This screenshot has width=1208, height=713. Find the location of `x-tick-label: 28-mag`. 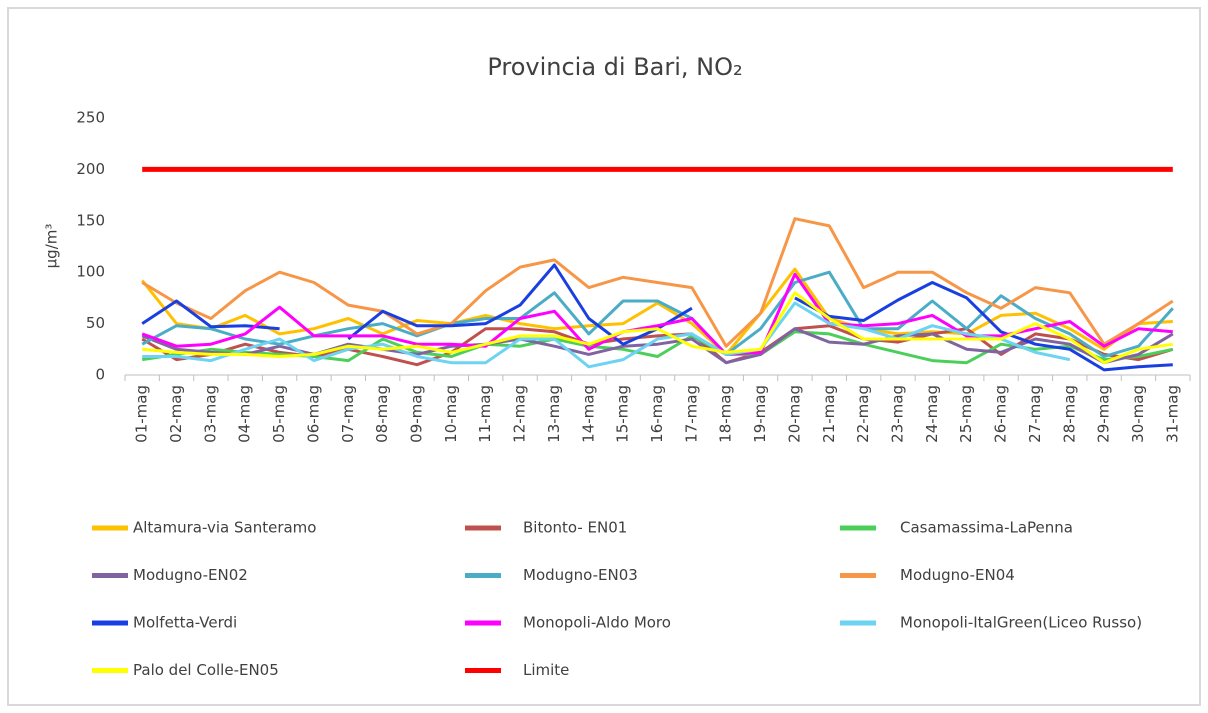

x-tick-label: 28-mag is located at coordinates (1069, 414).